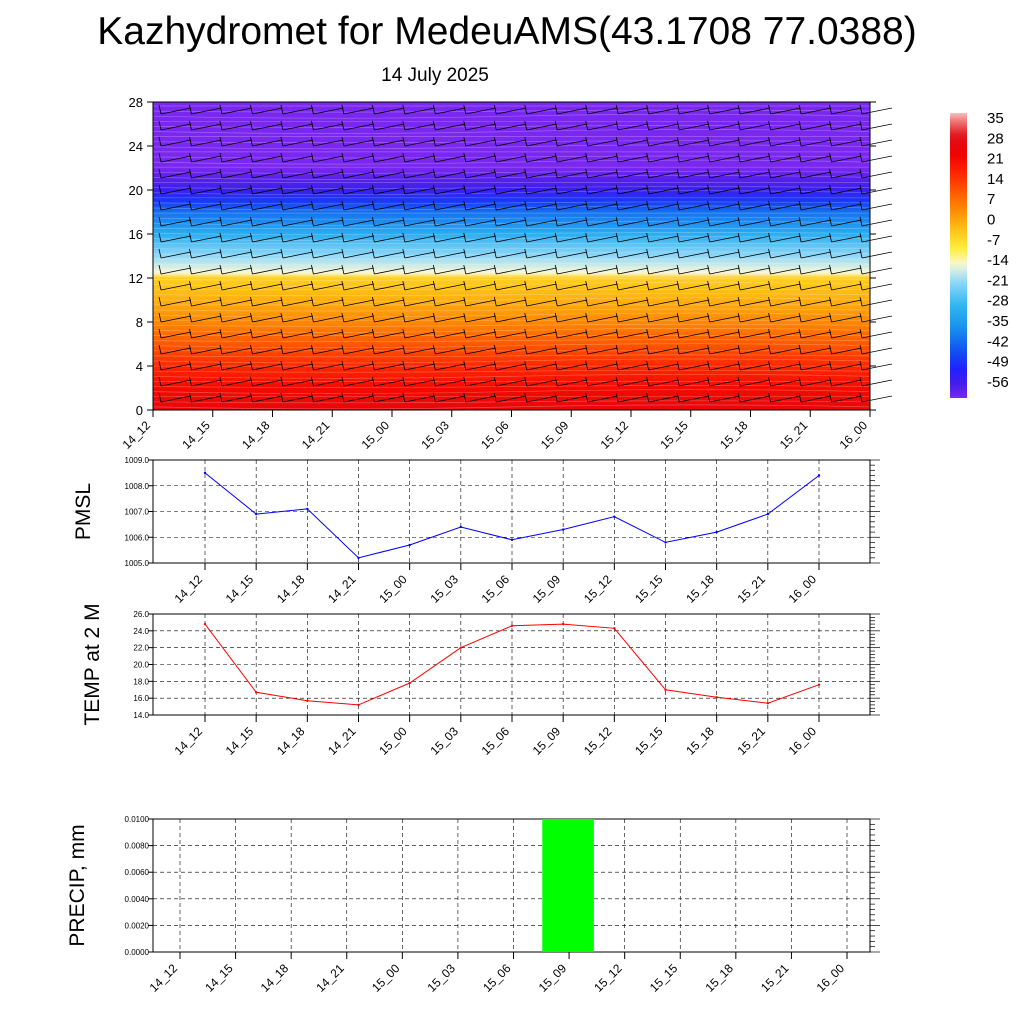 The image size is (1024, 1024). I want to click on x-tick-label: 15_03, so click(444, 589).